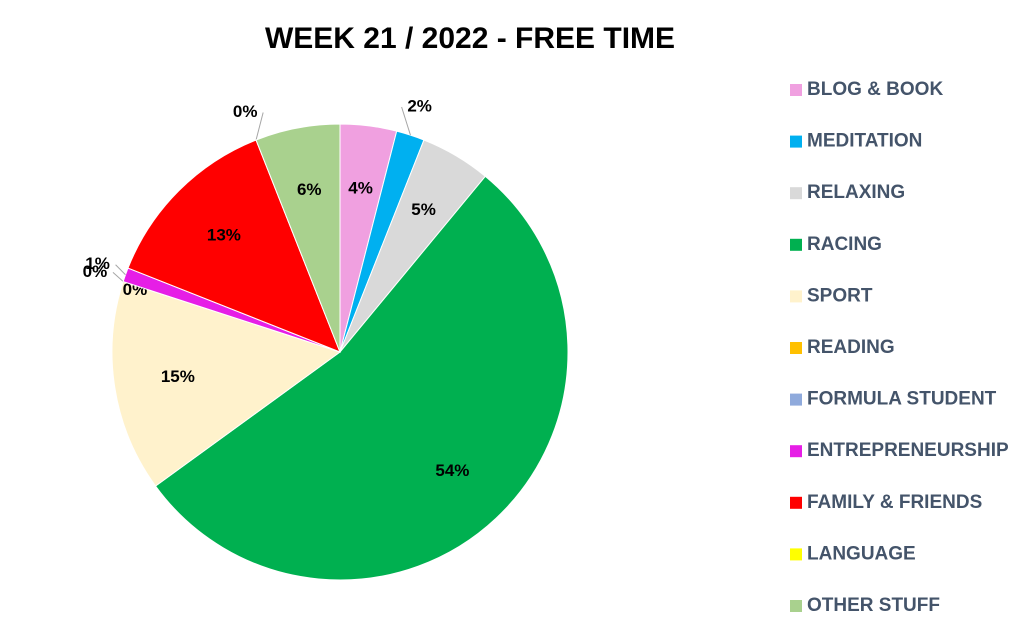 Image resolution: width=1023 pixels, height=629 pixels. What do you see at coordinates (864, 141) in the screenshot?
I see `legend-label: MEDITATION` at bounding box center [864, 141].